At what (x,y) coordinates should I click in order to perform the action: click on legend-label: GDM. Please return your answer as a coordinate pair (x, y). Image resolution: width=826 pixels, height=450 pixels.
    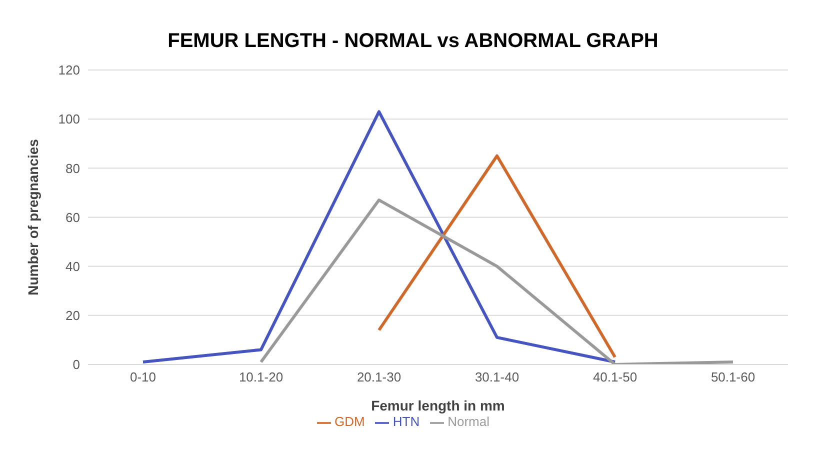
    Looking at the image, I should click on (349, 422).